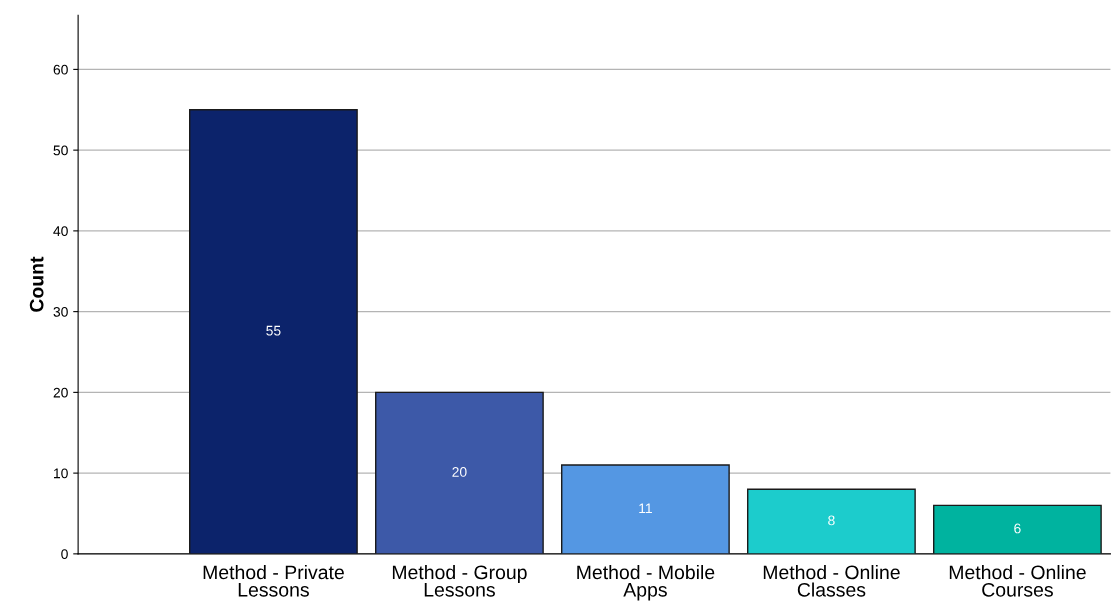  I want to click on y-tick-label: 50, so click(60, 150).